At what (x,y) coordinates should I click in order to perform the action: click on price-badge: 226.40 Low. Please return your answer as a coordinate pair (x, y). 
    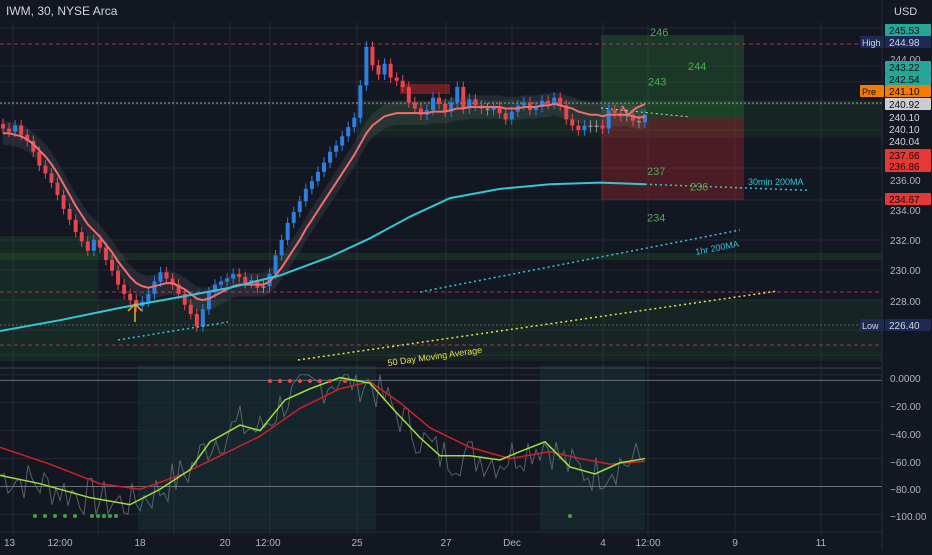
    Looking at the image, I should click on (895, 325).